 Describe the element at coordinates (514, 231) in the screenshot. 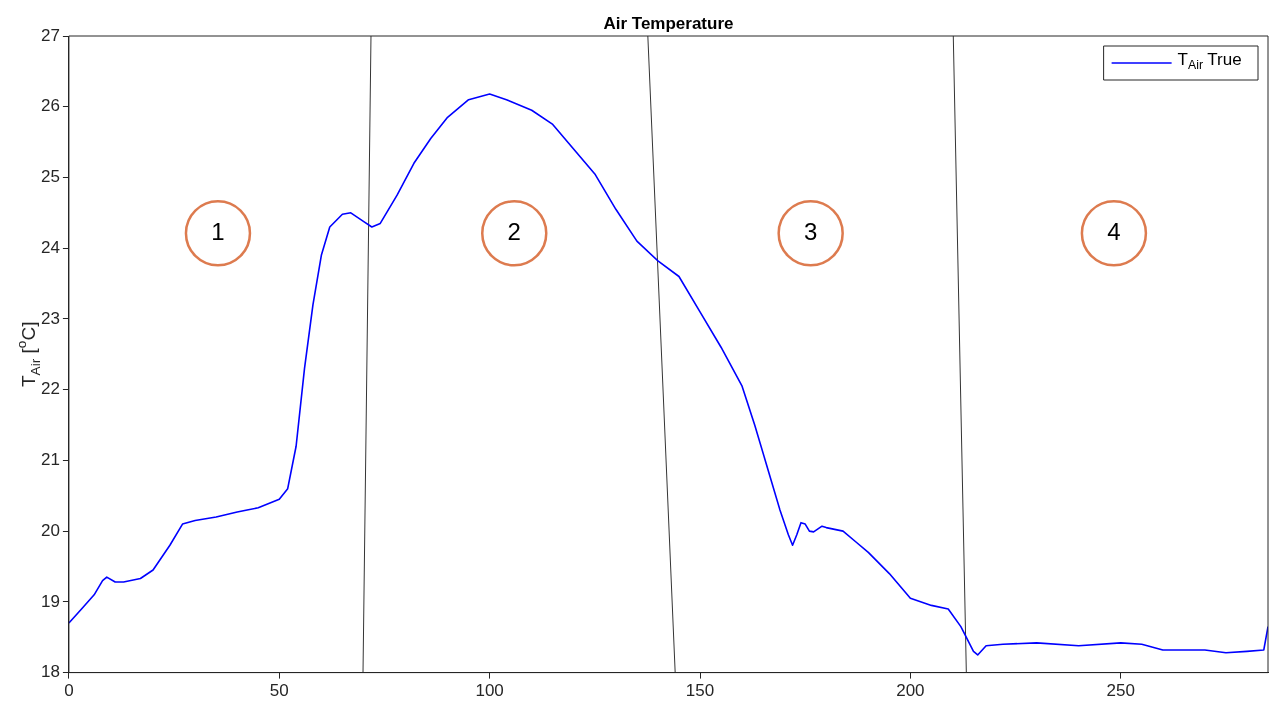

I see `annotation: 2` at that location.